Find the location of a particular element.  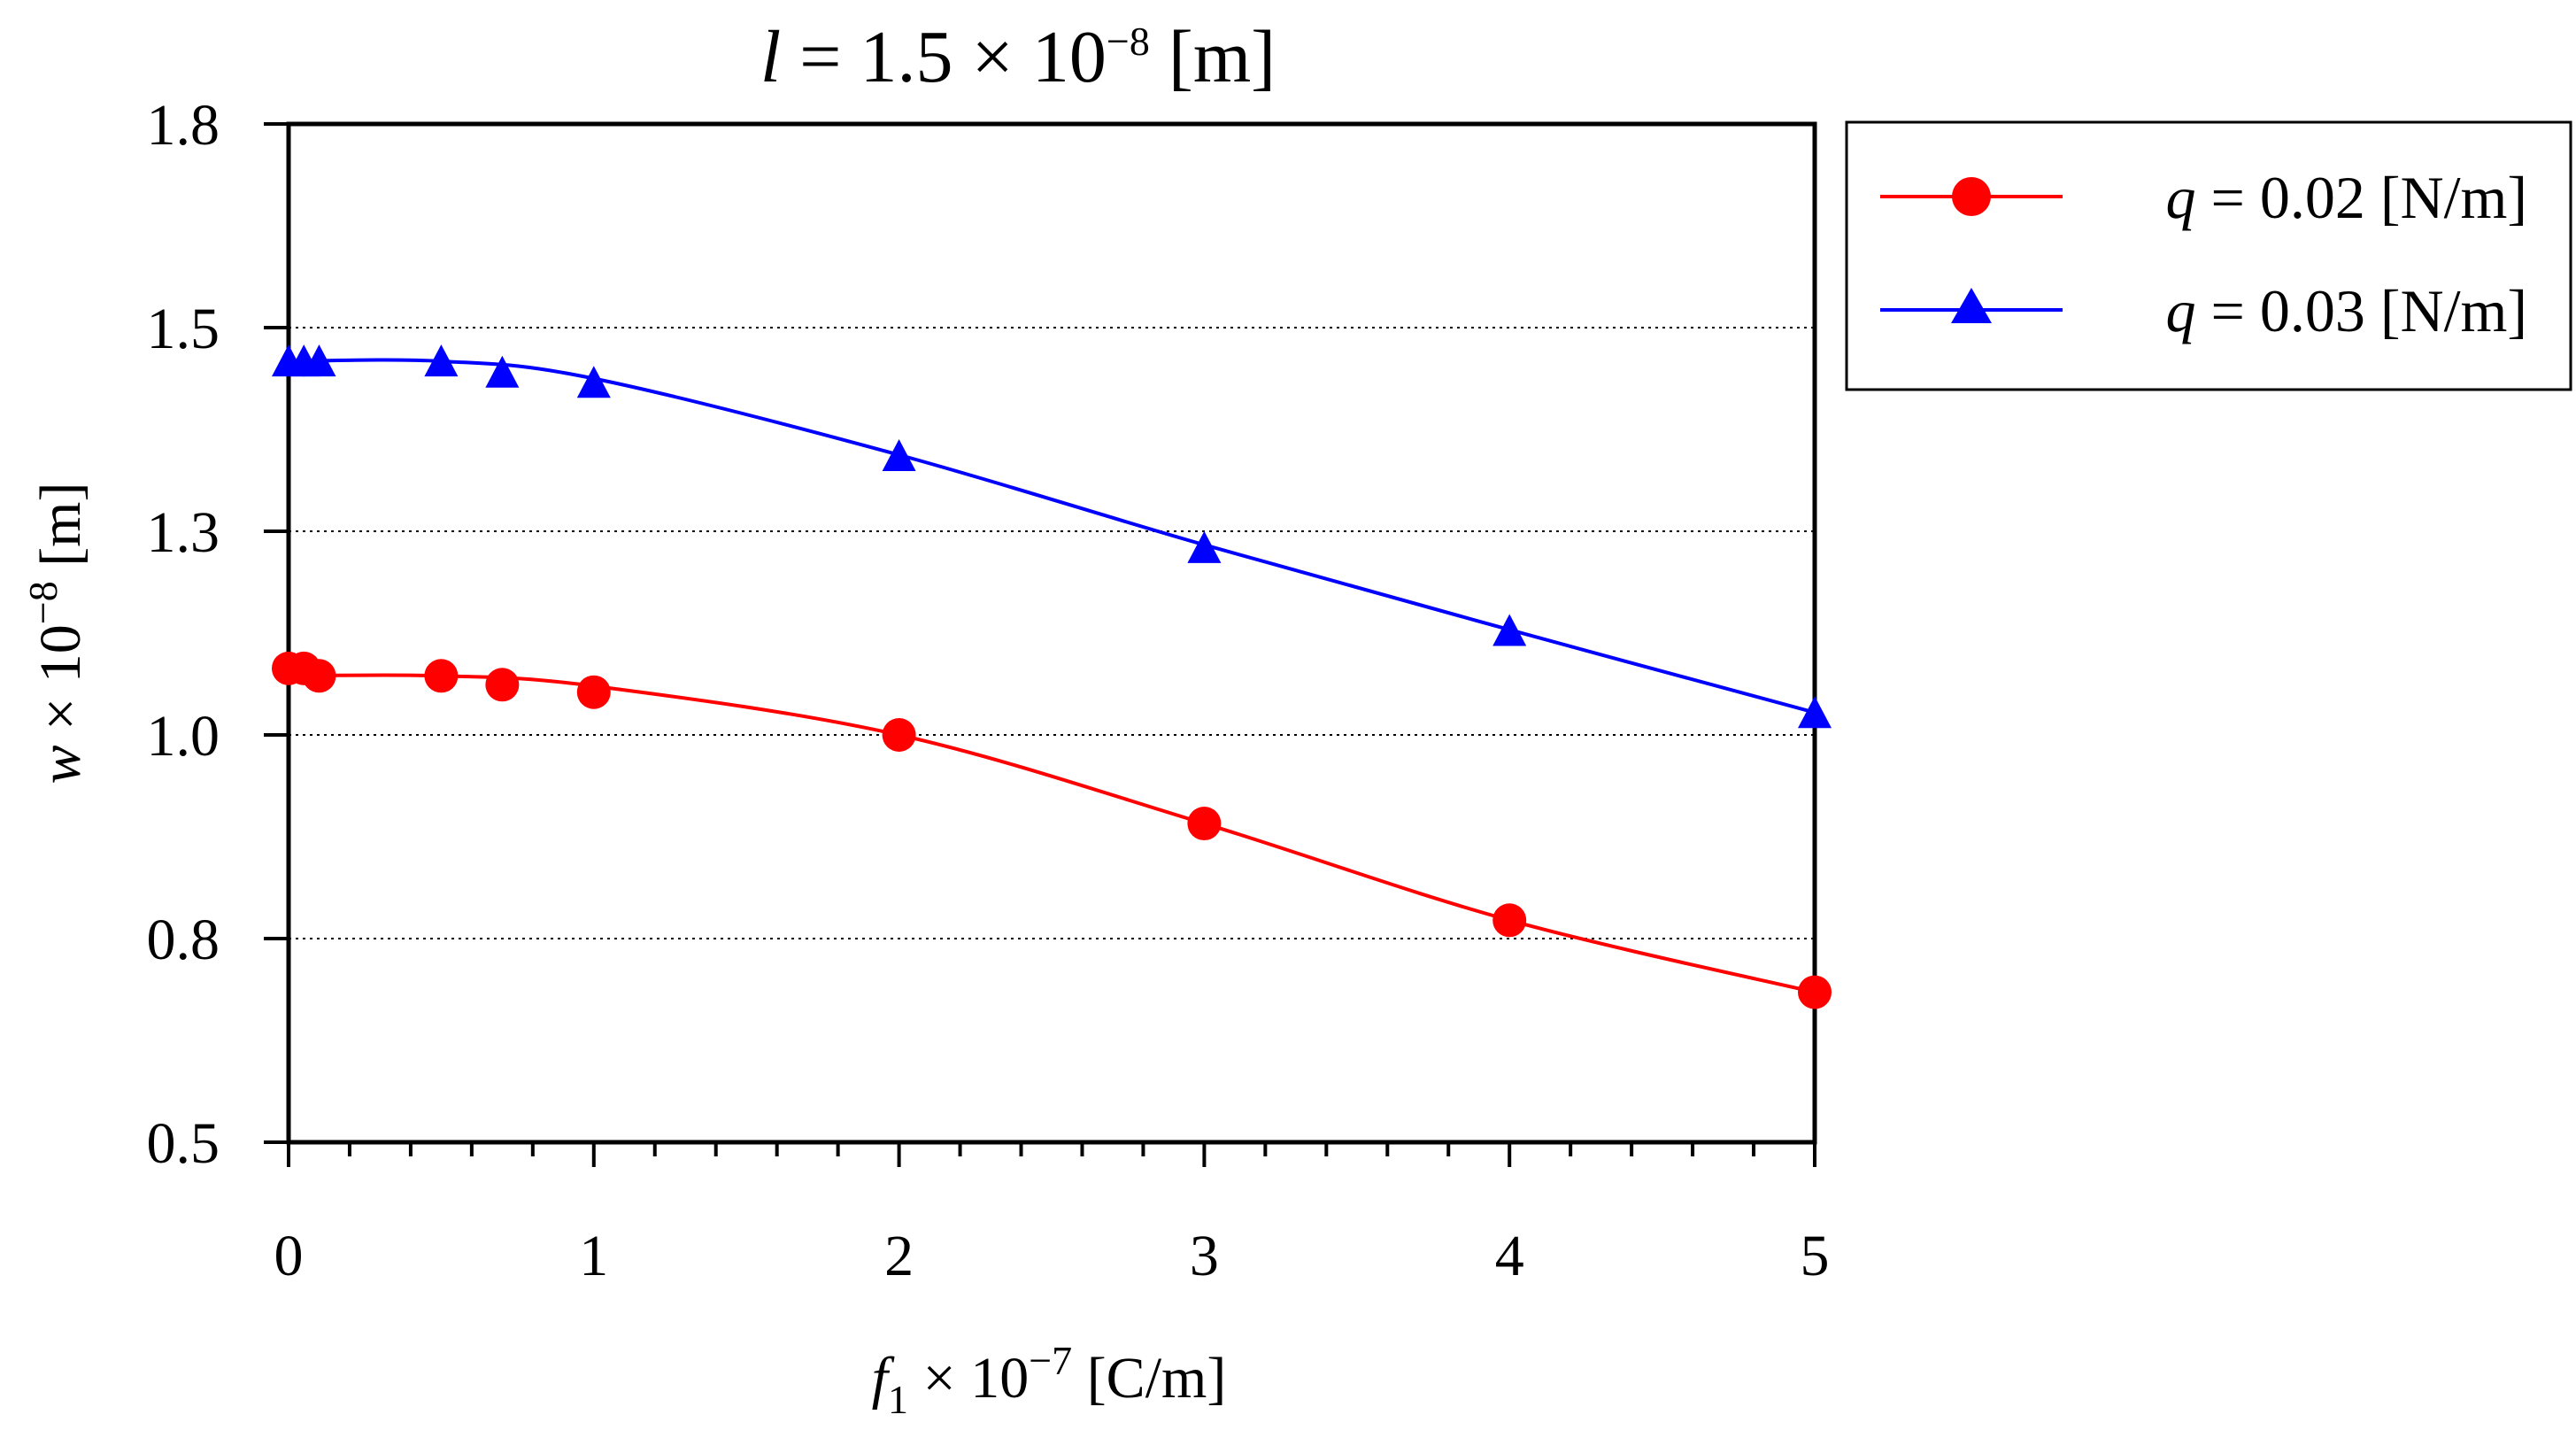

x-axis-label: f1 × 10−7 [C/m] is located at coordinates (1049, 1380).